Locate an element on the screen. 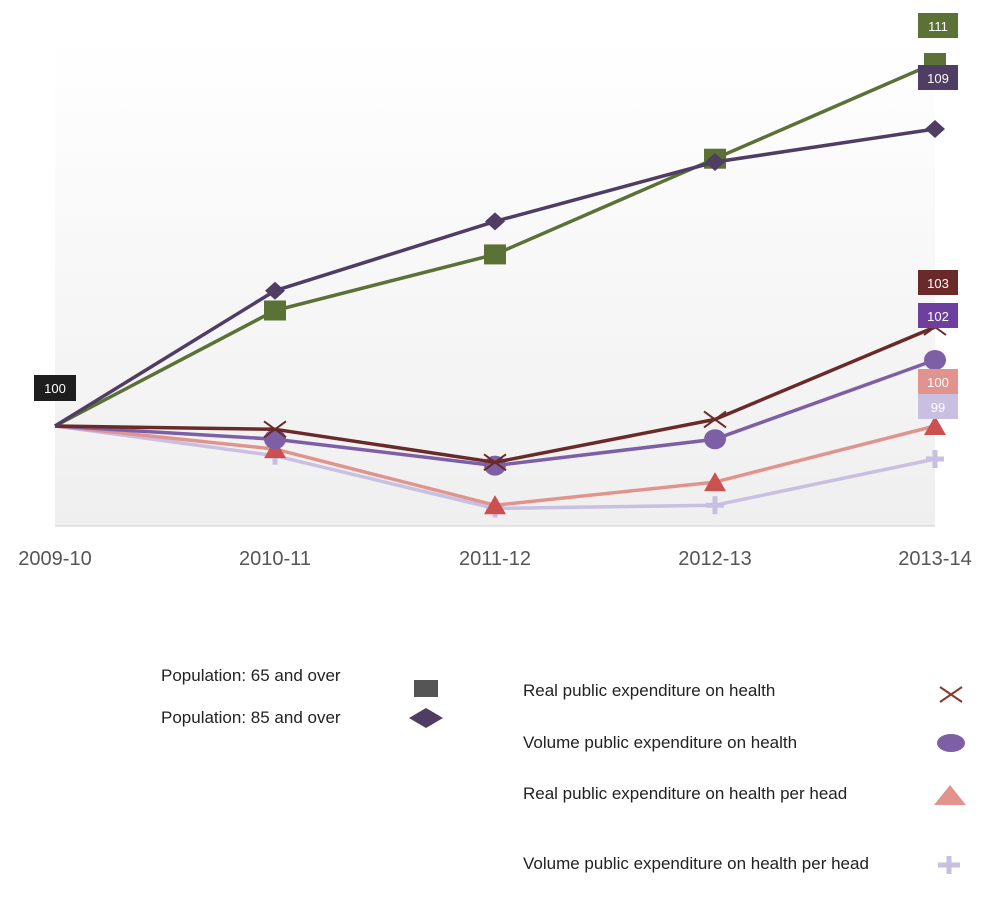  legend-label-pop65: Population: 65 and over is located at coordinates (251, 675).